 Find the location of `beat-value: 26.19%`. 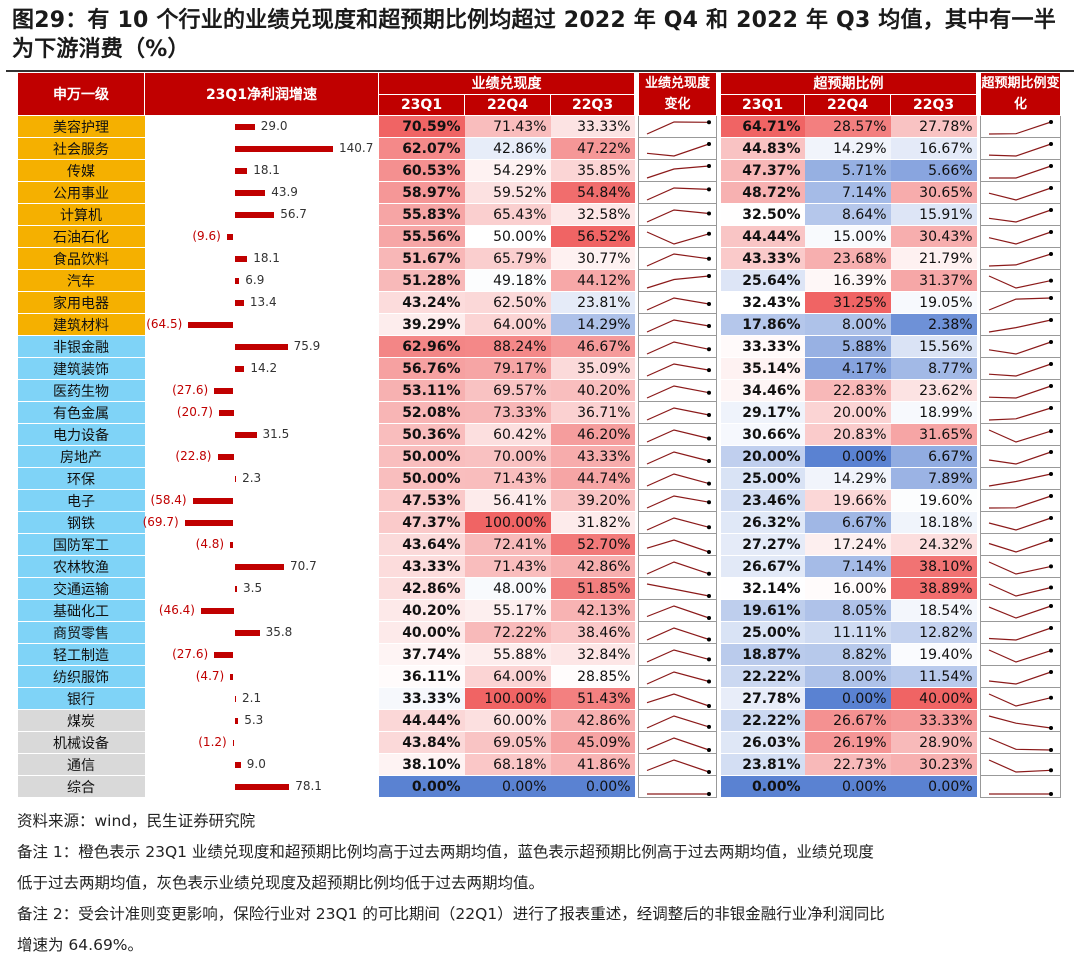

beat-value: 26.19% is located at coordinates (847, 742).